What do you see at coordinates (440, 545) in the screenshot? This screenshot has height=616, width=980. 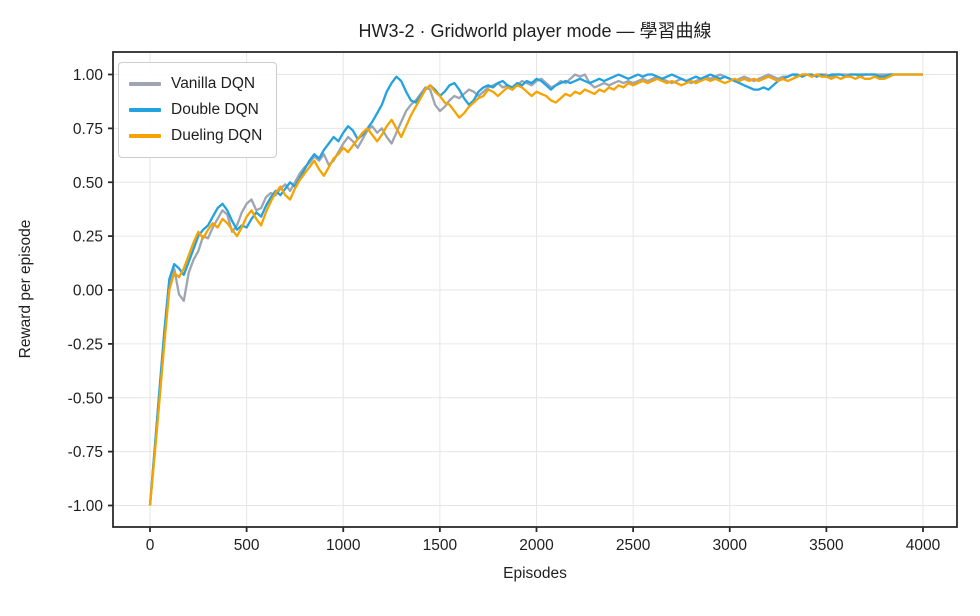 I see `x-tick-label: 1500` at bounding box center [440, 545].